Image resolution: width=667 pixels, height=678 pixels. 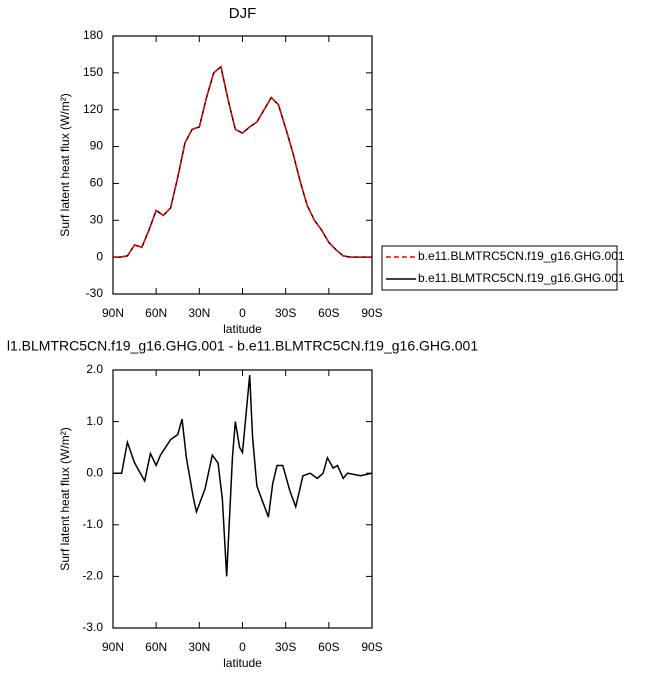 What do you see at coordinates (95, 293) in the screenshot?
I see `y-tick-label: -30` at bounding box center [95, 293].